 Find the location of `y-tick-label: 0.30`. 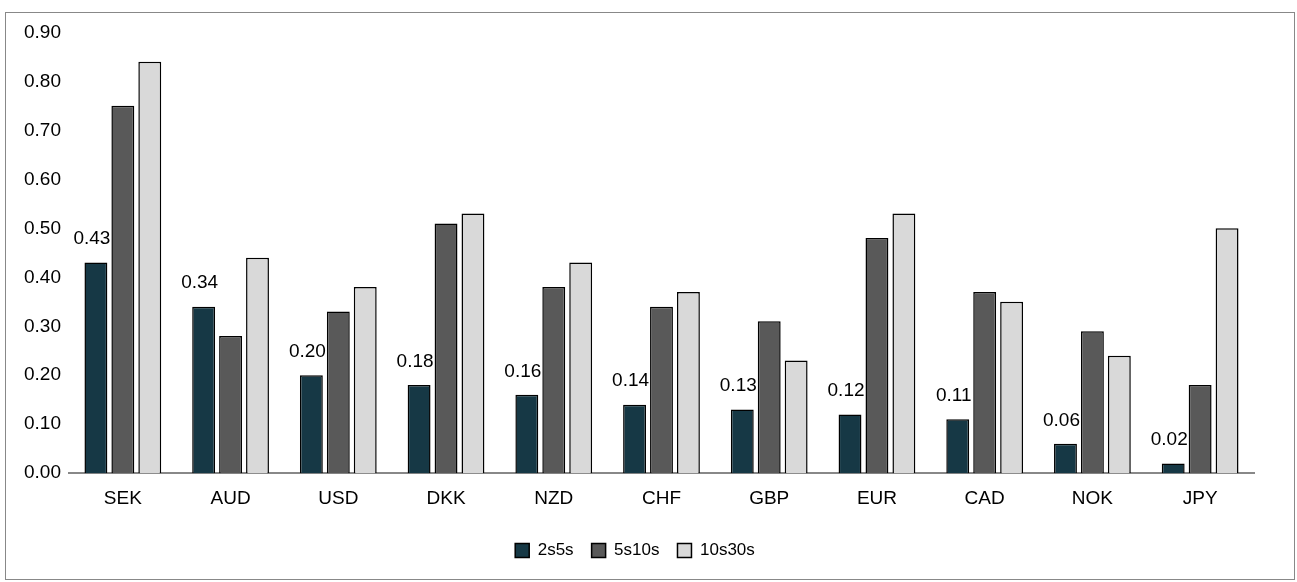

y-tick-label: 0.30 is located at coordinates (42, 325).